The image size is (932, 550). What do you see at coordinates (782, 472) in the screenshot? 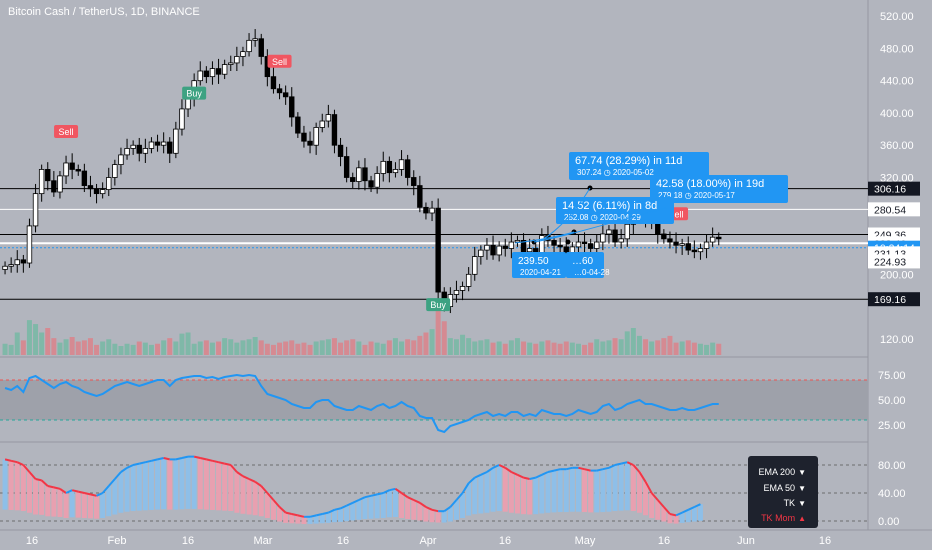
I see `legend-ema200: EMA 200 ▼` at bounding box center [782, 472].